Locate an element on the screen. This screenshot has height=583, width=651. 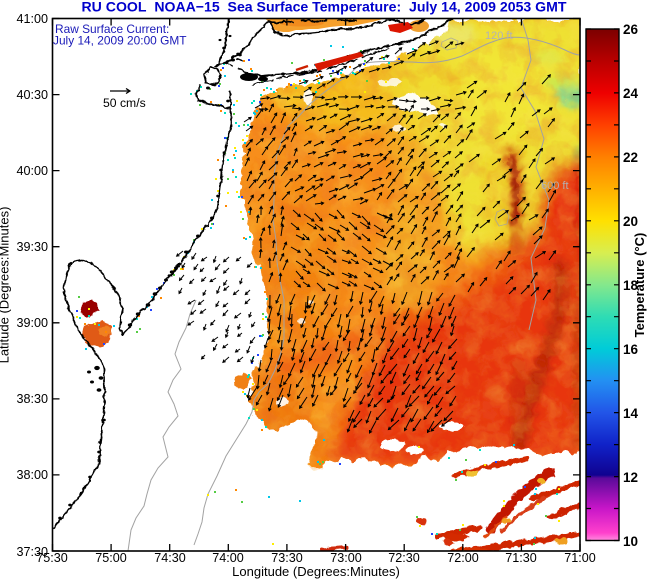
svg-text: Latitude (Degrees:Minutes) is located at coordinates (6, 285).